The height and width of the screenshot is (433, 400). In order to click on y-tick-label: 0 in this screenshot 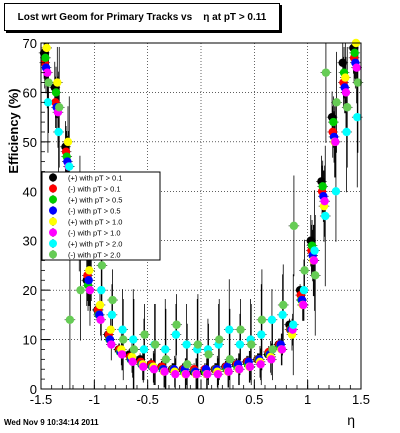, I will do `click(33, 389)`.